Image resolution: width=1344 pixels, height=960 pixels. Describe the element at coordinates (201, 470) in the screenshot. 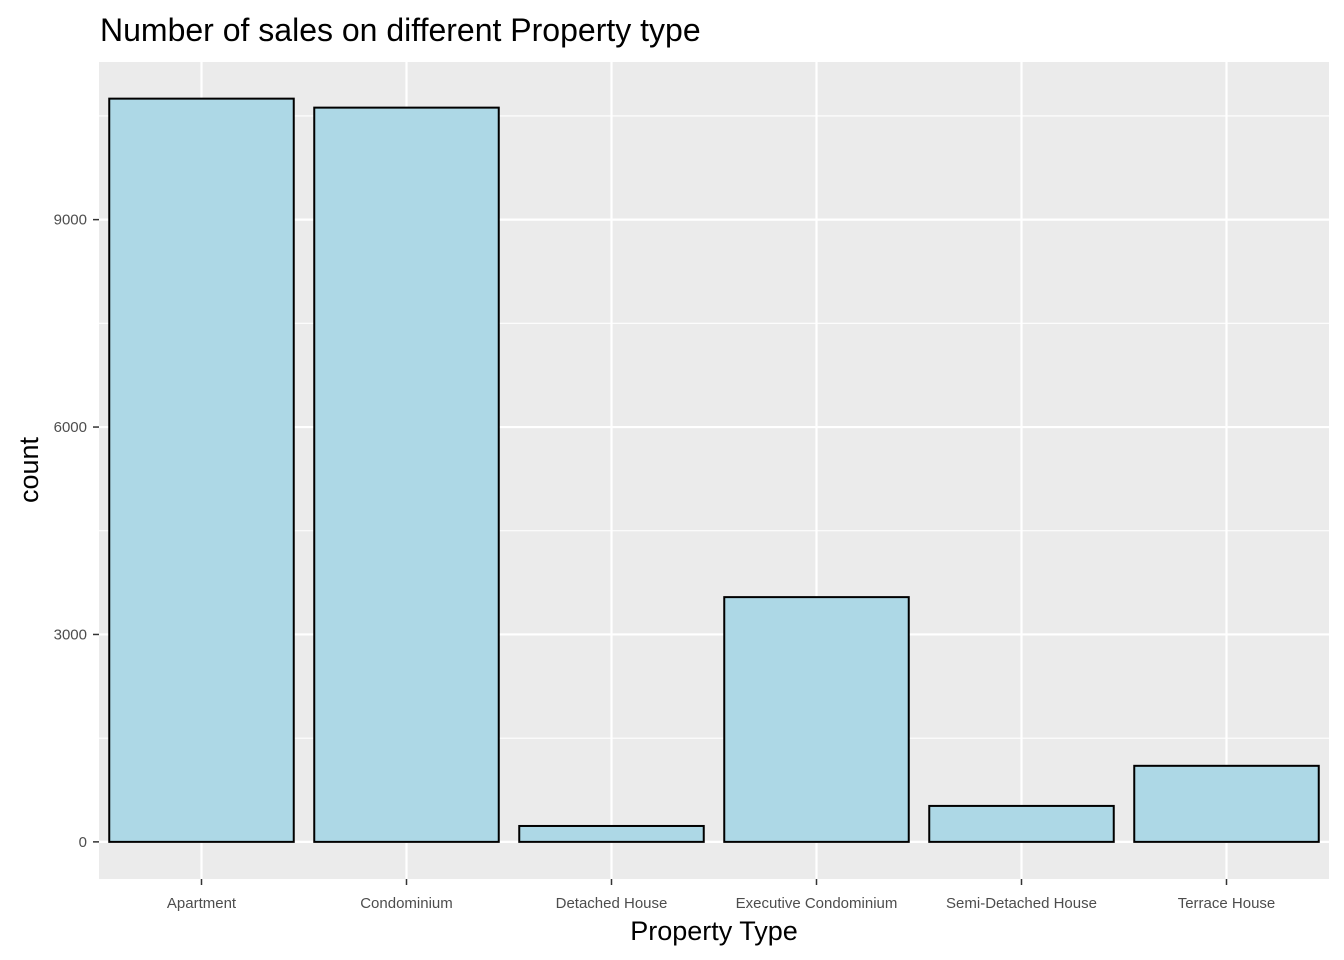

I see `bar-apartment` at that location.